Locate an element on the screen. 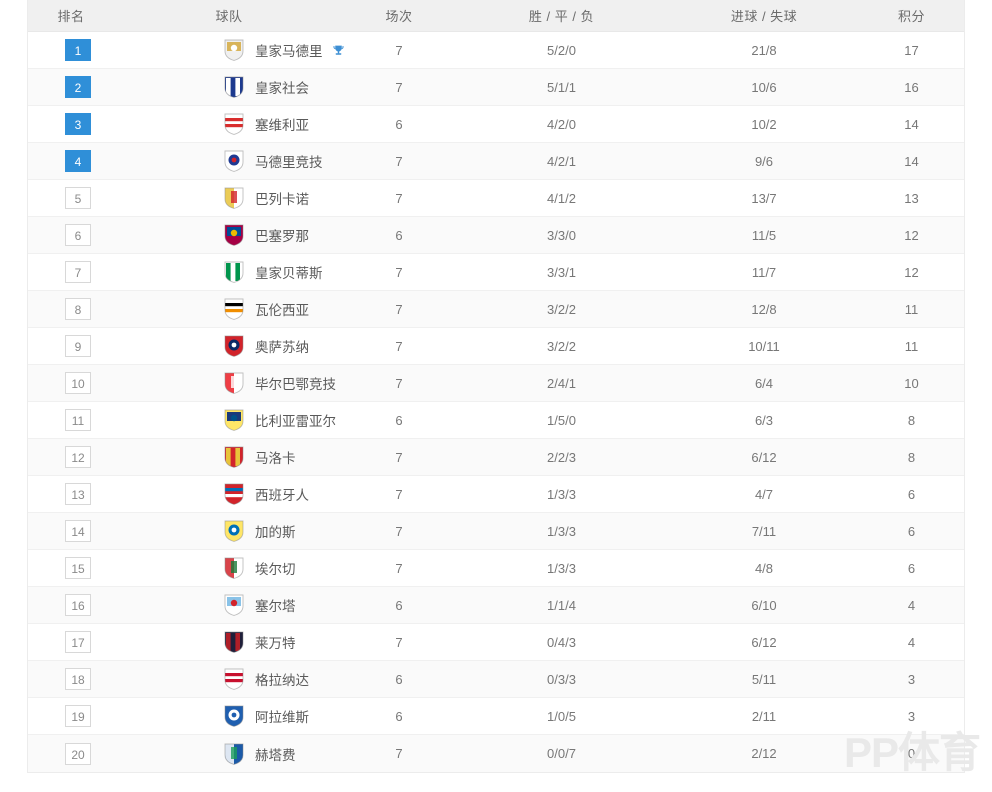 Image resolution: width=992 pixels, height=792 pixels. table-row: 5 巴列卡诺 7 4/1/2 13/7 13 is located at coordinates (496, 198).